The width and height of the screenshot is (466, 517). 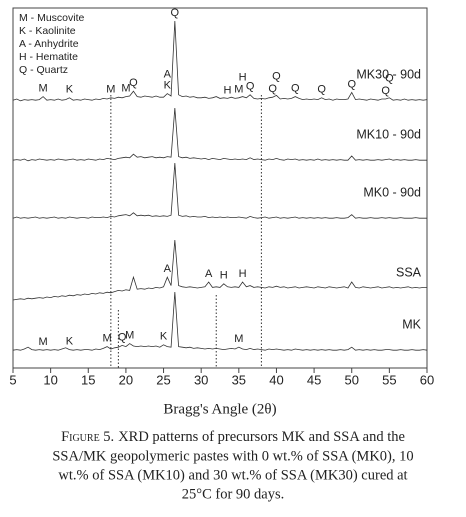 What do you see at coordinates (411, 324) in the screenshot?
I see `series-label: MK` at bounding box center [411, 324].